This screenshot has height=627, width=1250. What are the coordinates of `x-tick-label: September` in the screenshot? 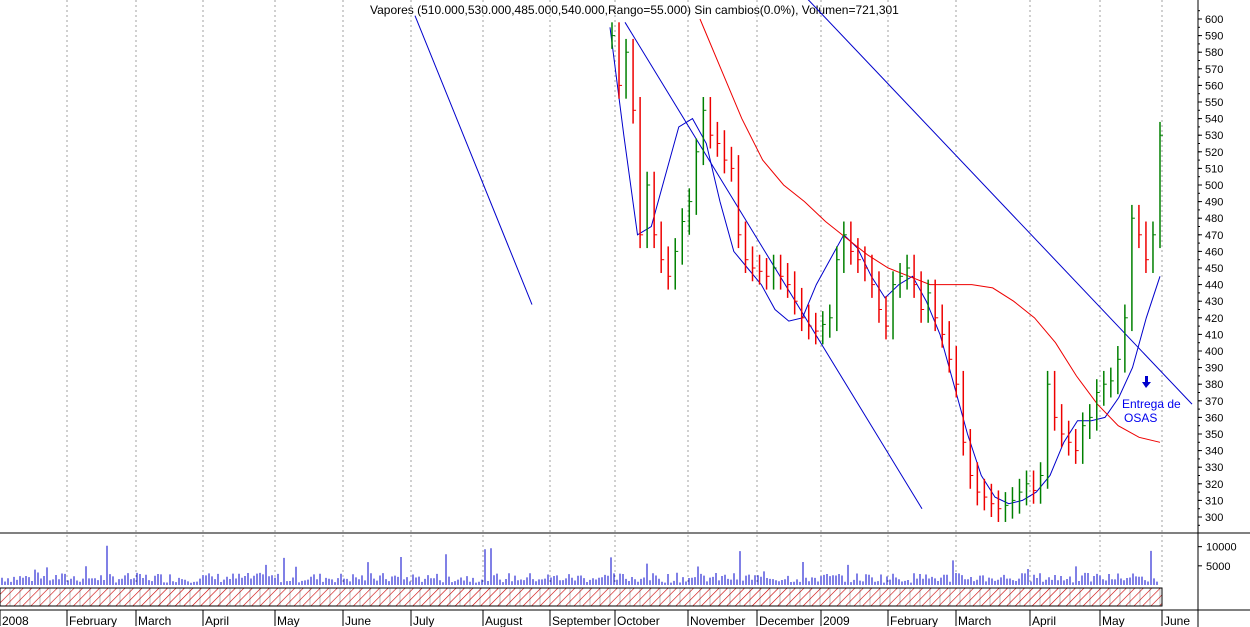 It's located at (581, 620).